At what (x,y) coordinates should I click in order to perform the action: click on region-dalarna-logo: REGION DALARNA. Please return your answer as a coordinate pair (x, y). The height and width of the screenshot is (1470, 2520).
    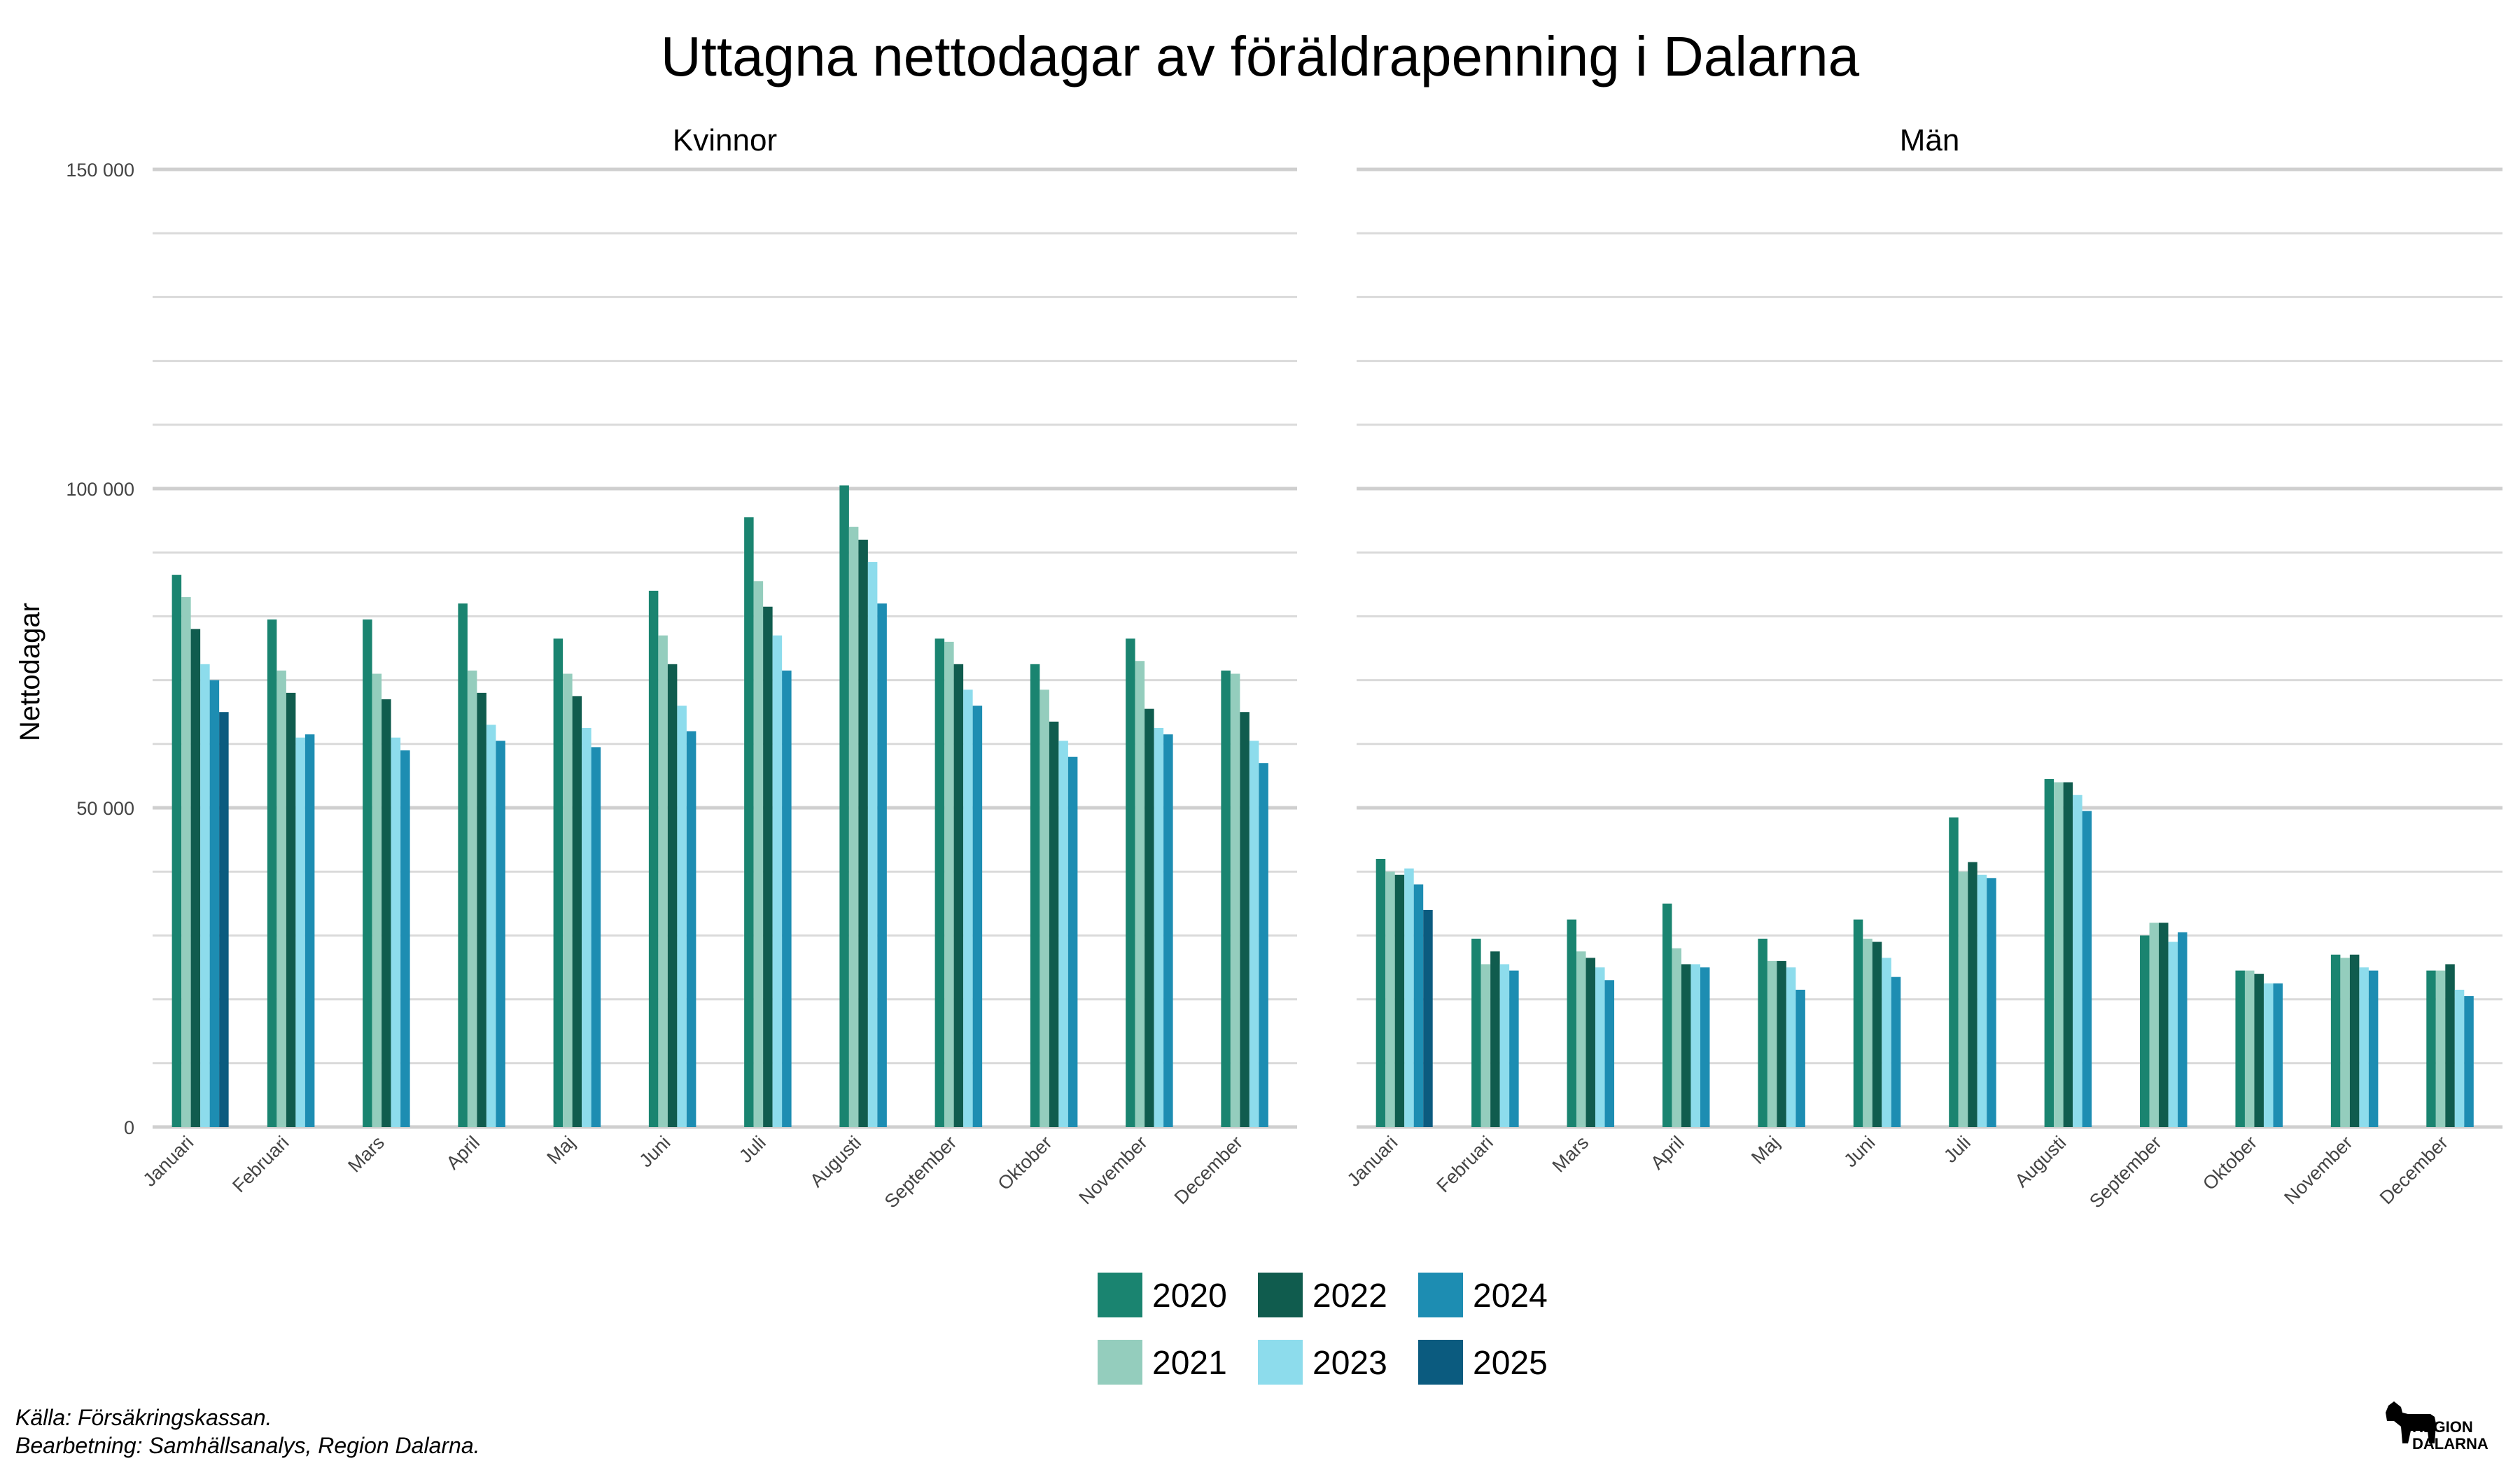
    Looking at the image, I should click on (2437, 1426).